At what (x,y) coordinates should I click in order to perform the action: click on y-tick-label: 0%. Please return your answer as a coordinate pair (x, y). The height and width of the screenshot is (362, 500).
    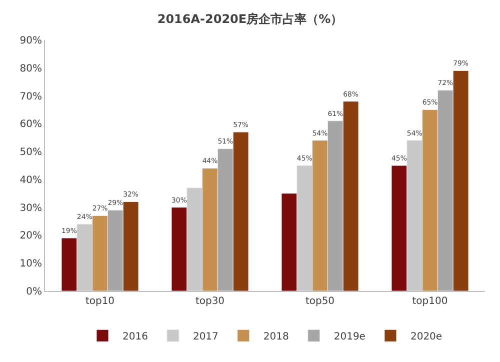
    Looking at the image, I should click on (34, 292).